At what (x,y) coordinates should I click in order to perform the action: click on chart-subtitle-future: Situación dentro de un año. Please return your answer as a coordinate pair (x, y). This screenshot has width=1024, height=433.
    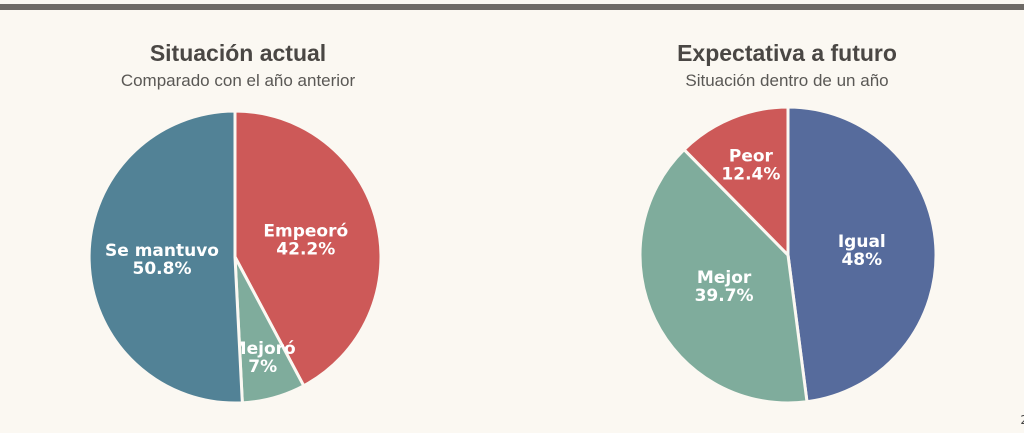
    Looking at the image, I should click on (787, 80).